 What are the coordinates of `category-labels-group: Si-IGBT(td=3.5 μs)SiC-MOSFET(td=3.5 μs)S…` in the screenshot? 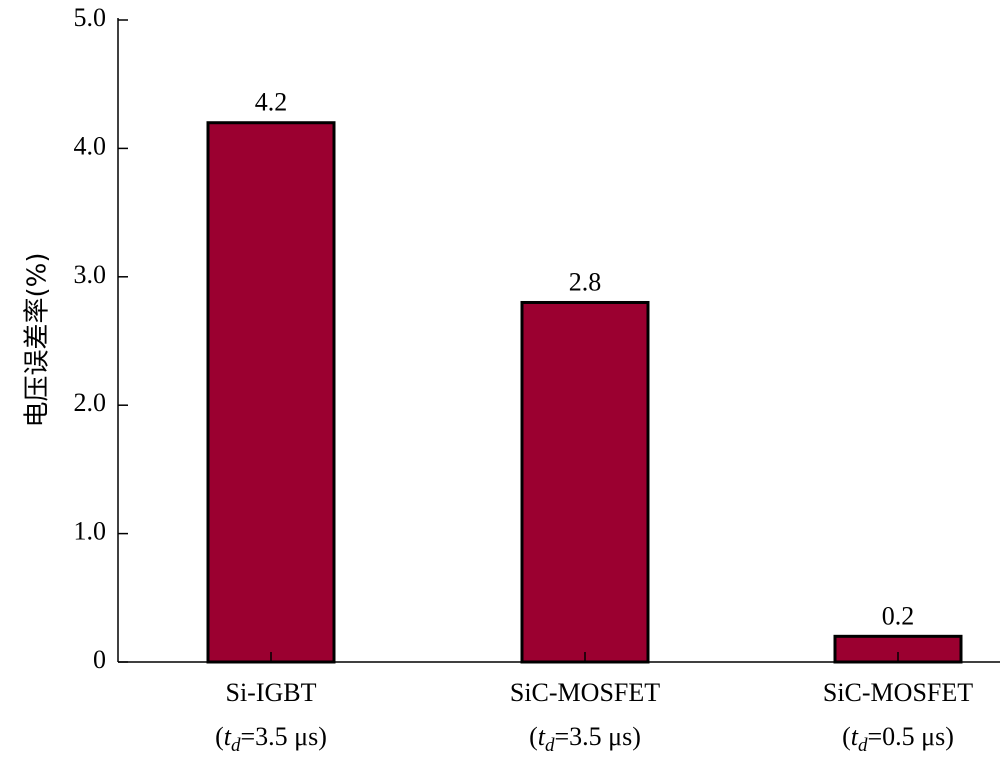 It's located at (594, 717).